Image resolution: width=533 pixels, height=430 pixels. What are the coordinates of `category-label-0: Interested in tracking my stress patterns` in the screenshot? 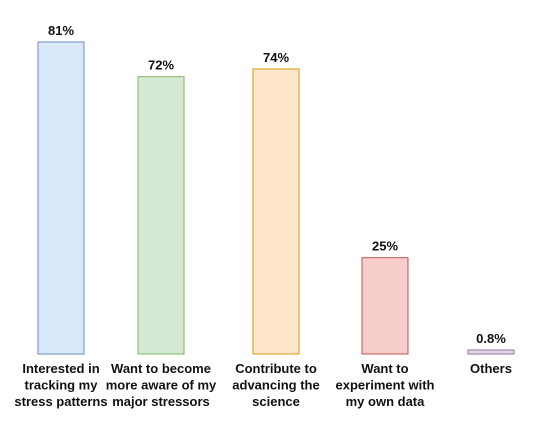 It's located at (60, 385).